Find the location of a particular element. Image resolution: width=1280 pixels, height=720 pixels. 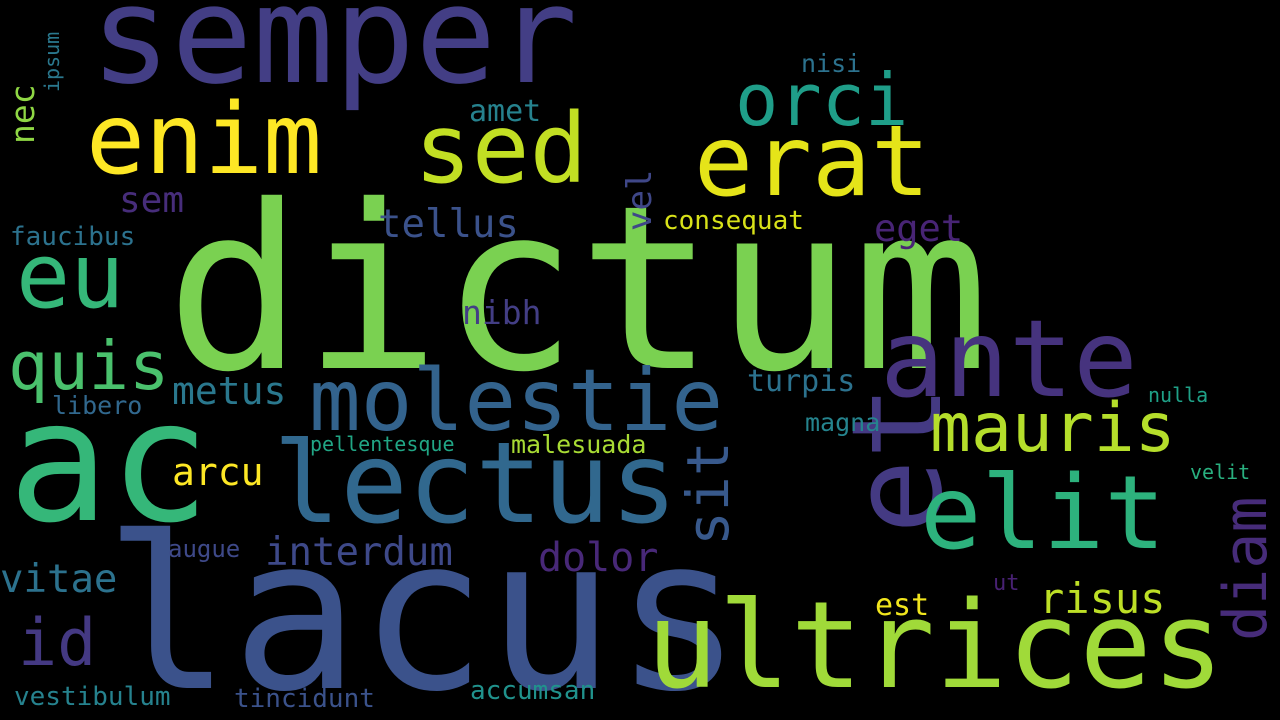

word-sed: sed is located at coordinates (501, 149).